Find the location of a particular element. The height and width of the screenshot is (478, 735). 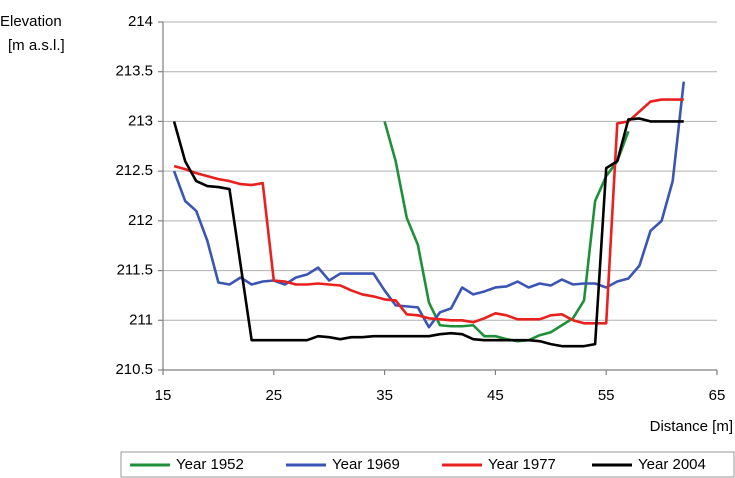

y-tick-label: 213 is located at coordinates (140, 120).